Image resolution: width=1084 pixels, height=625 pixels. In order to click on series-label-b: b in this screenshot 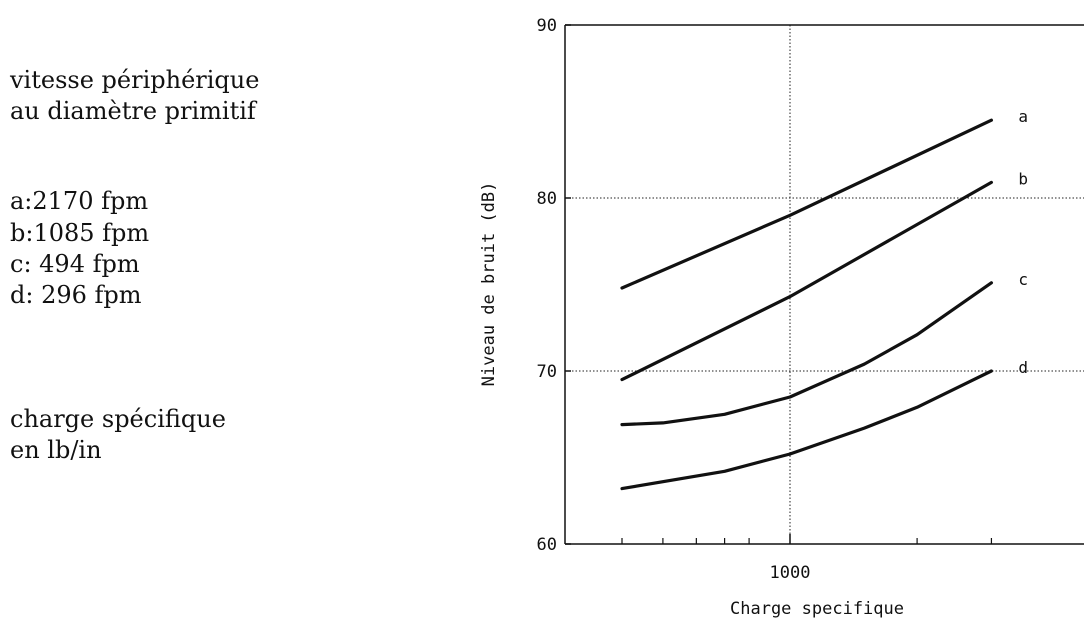, I will do `click(1023, 178)`.